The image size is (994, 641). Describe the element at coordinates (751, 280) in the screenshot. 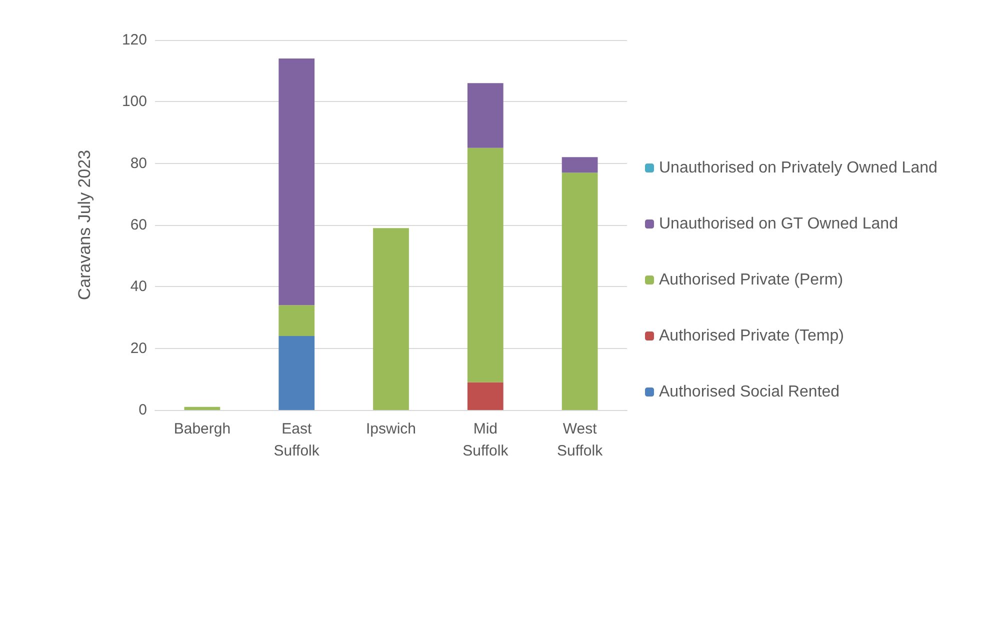

I see `legend-label: Authorised Private (Perm)` at that location.